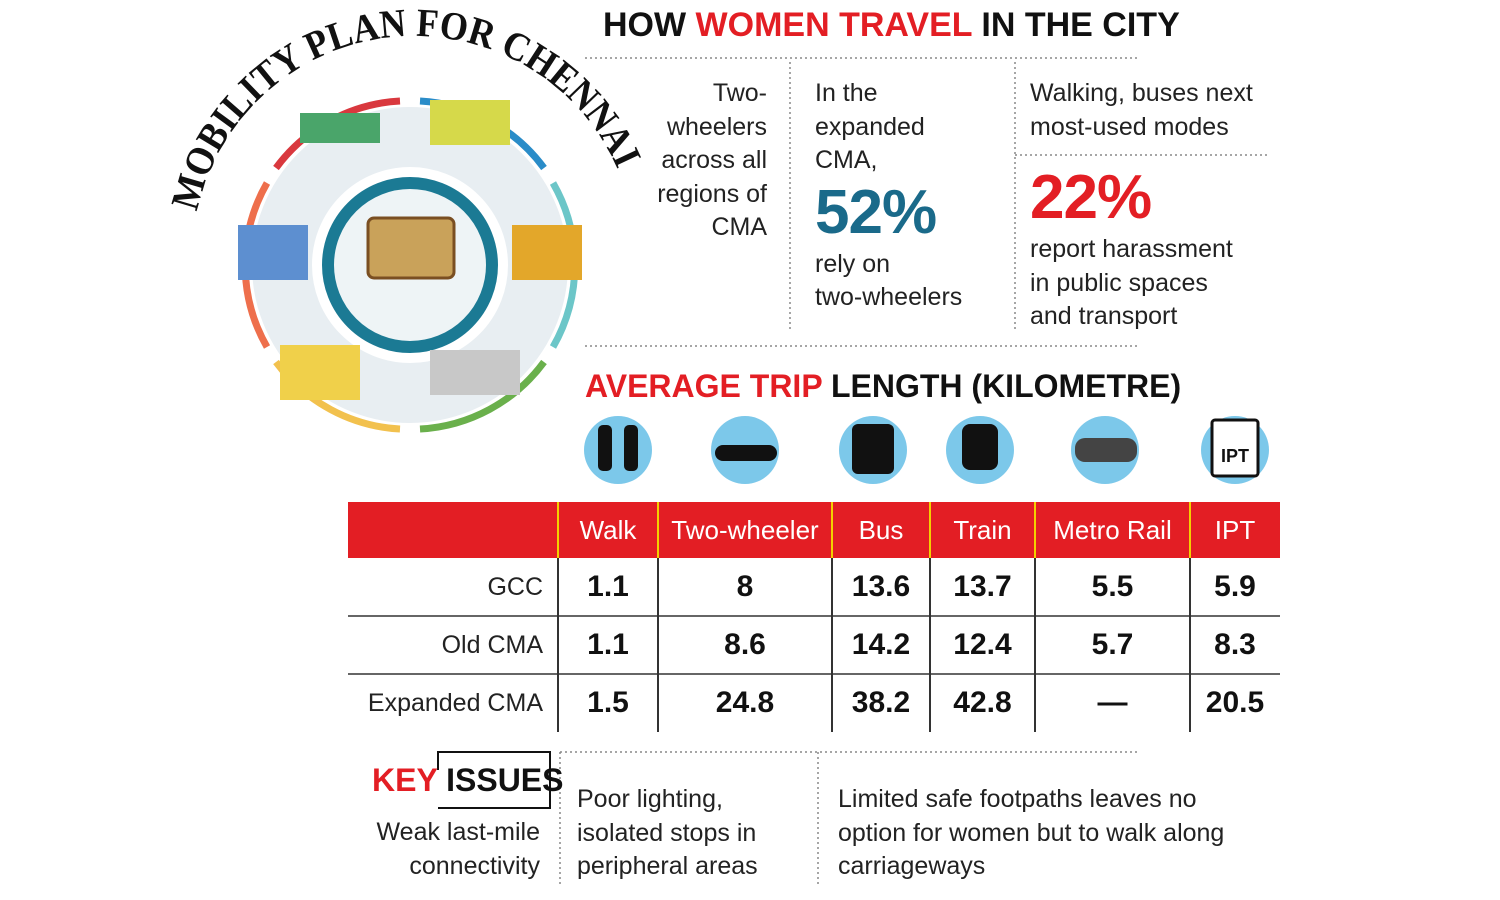  What do you see at coordinates (340, 128) in the screenshot?
I see `boat-illustration` at bounding box center [340, 128].